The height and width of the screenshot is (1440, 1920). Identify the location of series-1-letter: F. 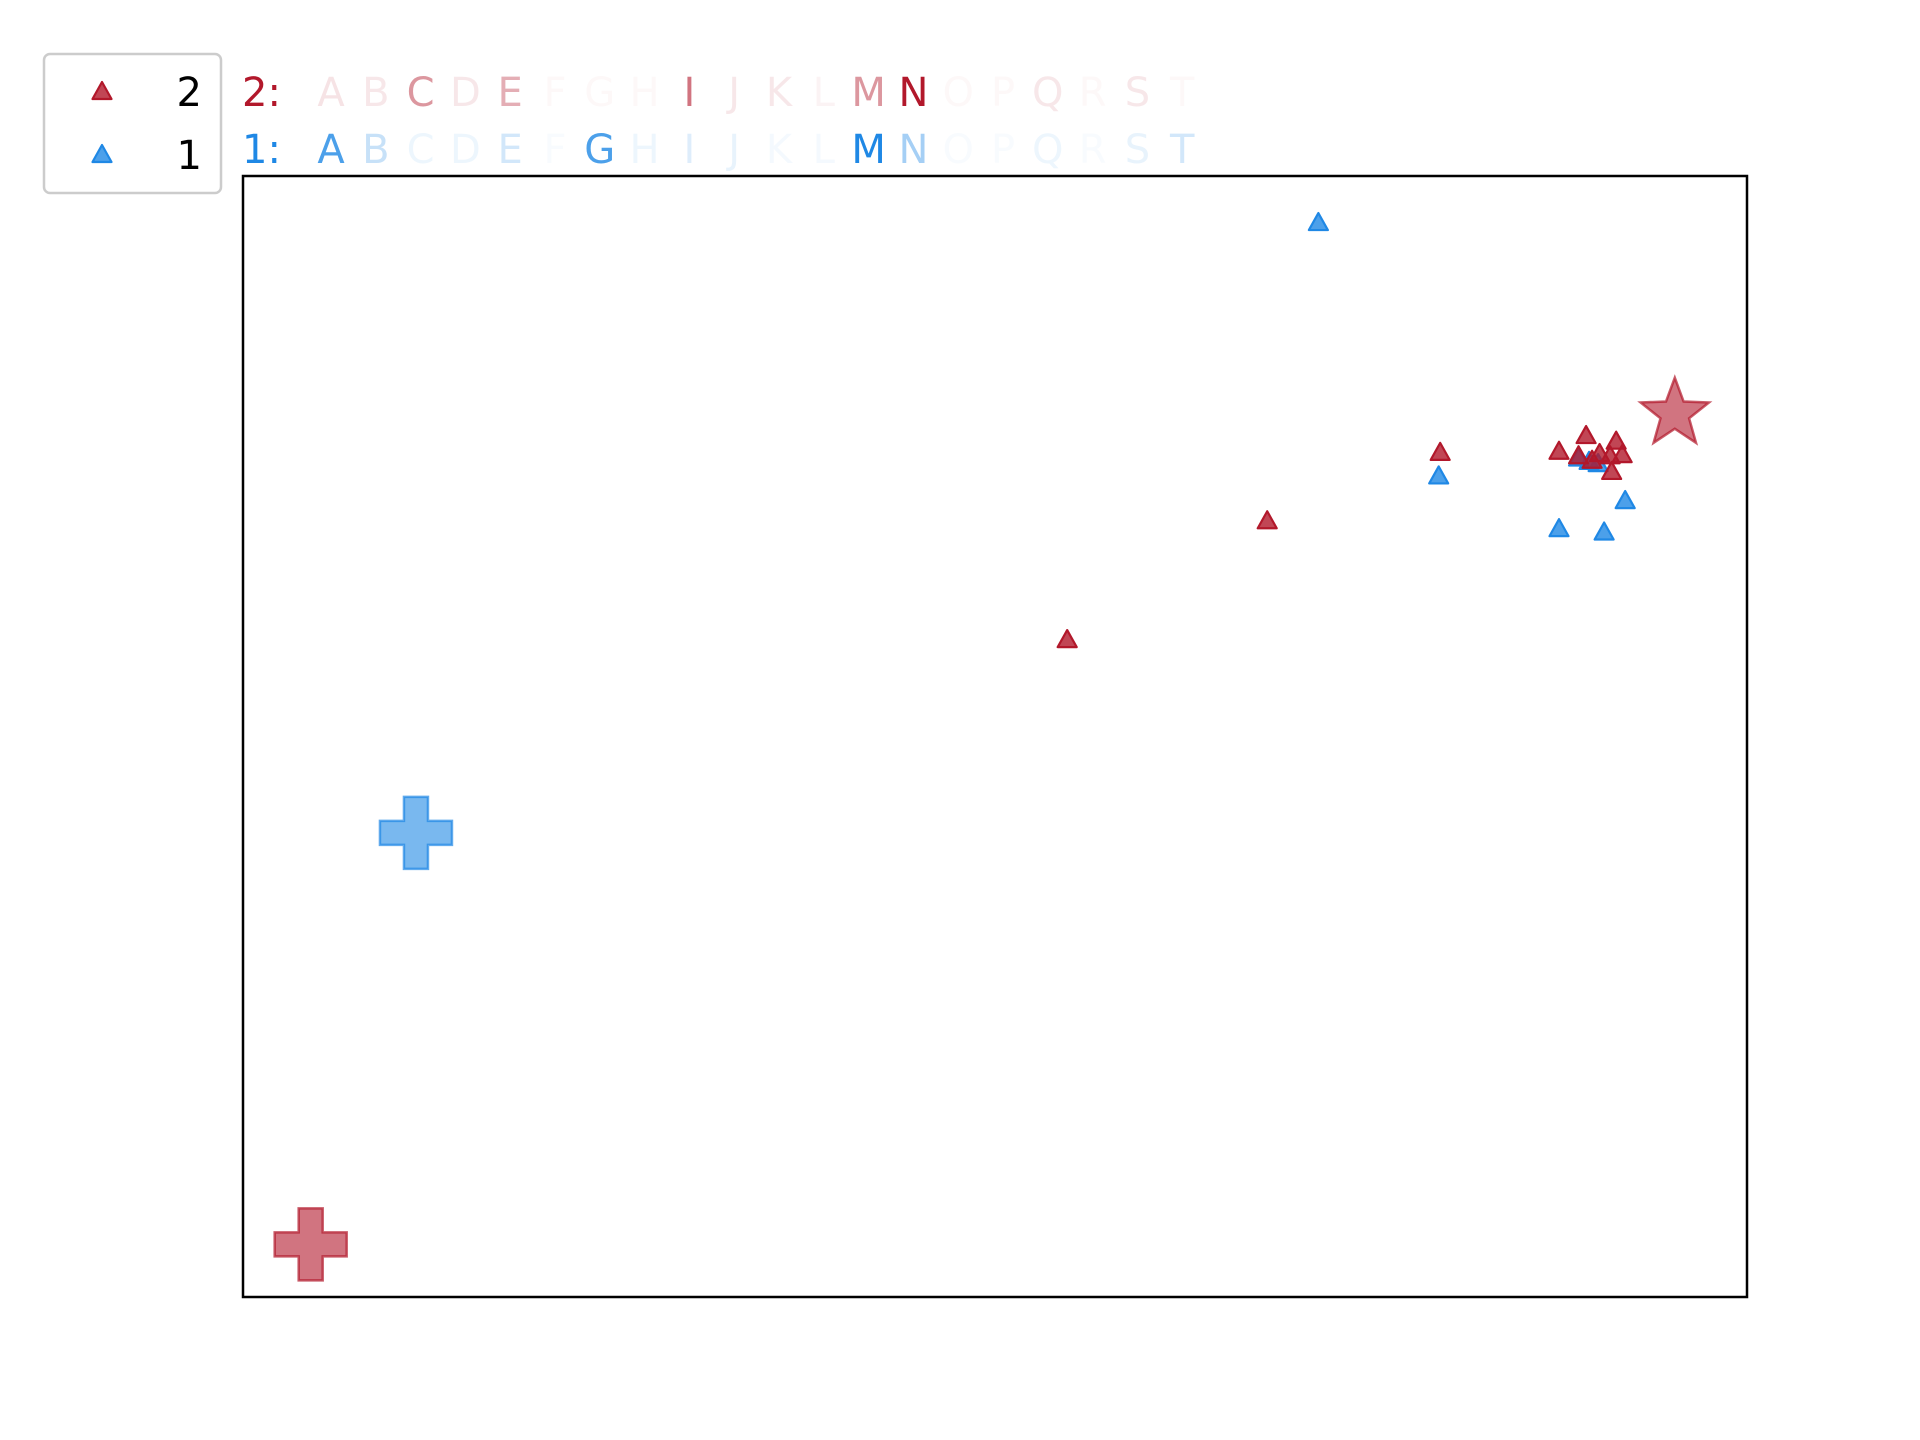
(554, 150).